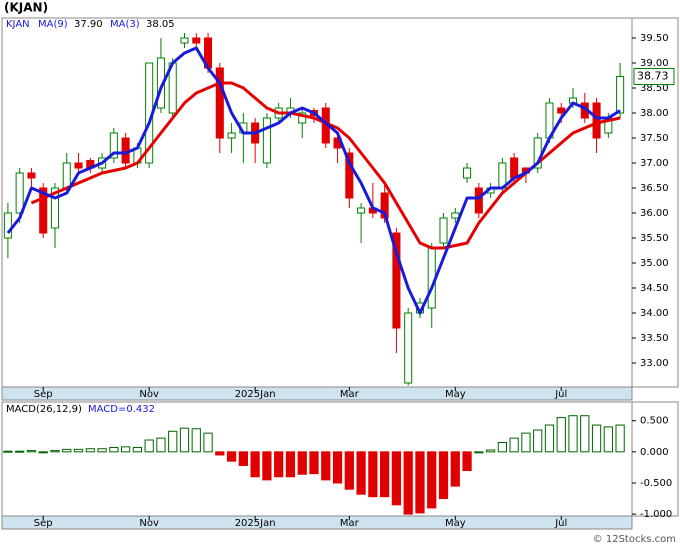 The width and height of the screenshot is (680, 546). What do you see at coordinates (654, 188) in the screenshot?
I see `y-tick-label: 36.50` at bounding box center [654, 188].